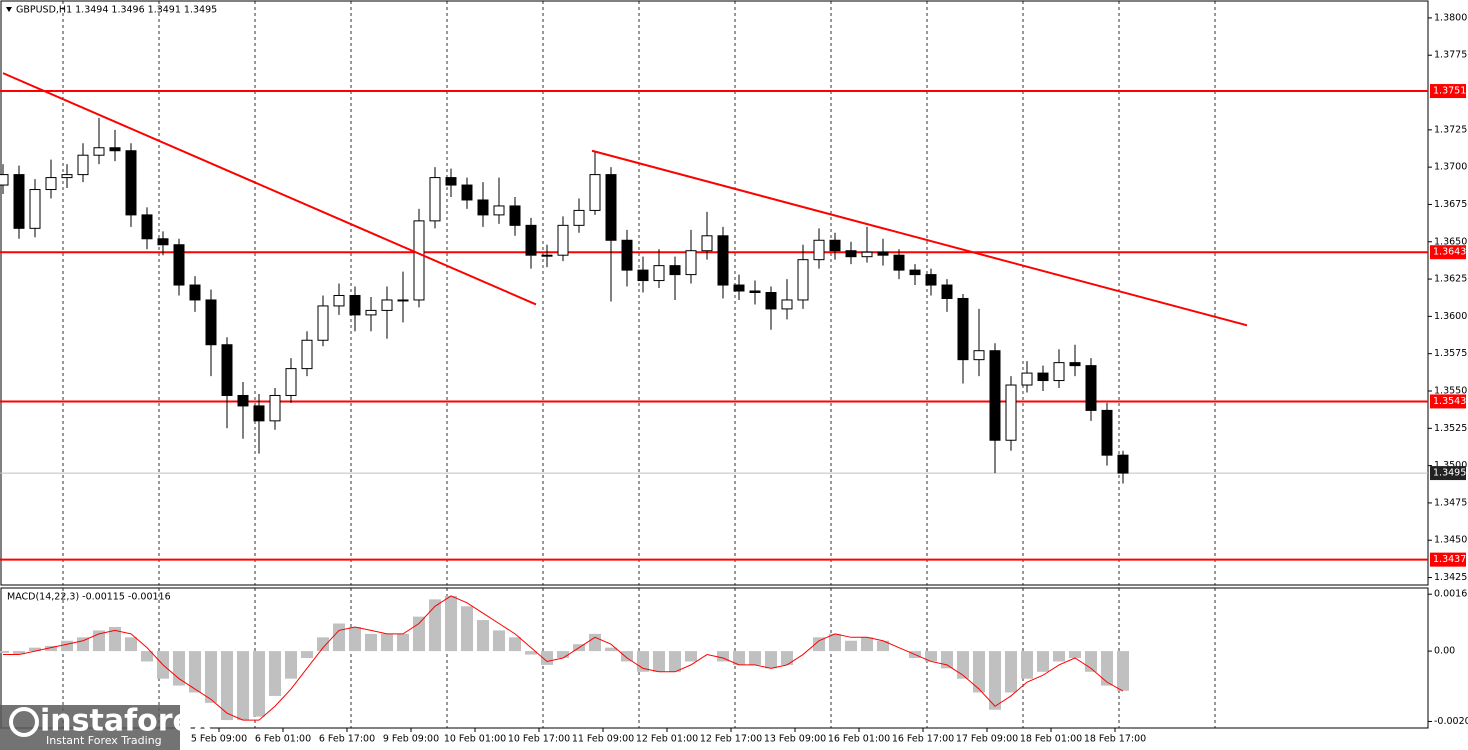 This screenshot has width=1468, height=750. I want to click on y-tick-label: 1.3775, so click(1450, 55).